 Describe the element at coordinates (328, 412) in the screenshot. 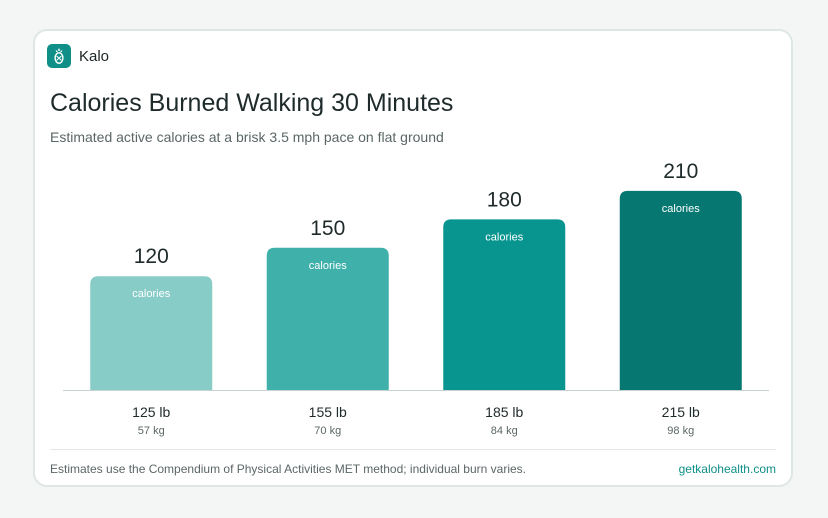

I see `x-tick-label: 155 lb` at that location.